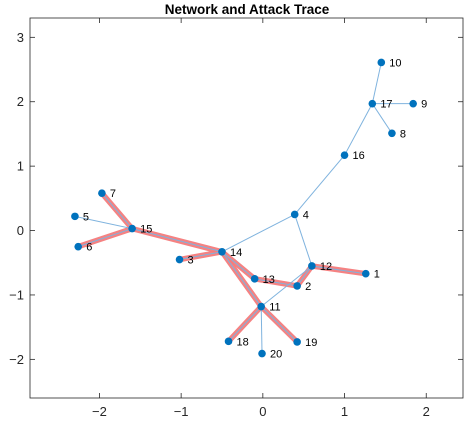  Describe the element at coordinates (146, 230) in the screenshot. I see `node-label: 15` at that location.